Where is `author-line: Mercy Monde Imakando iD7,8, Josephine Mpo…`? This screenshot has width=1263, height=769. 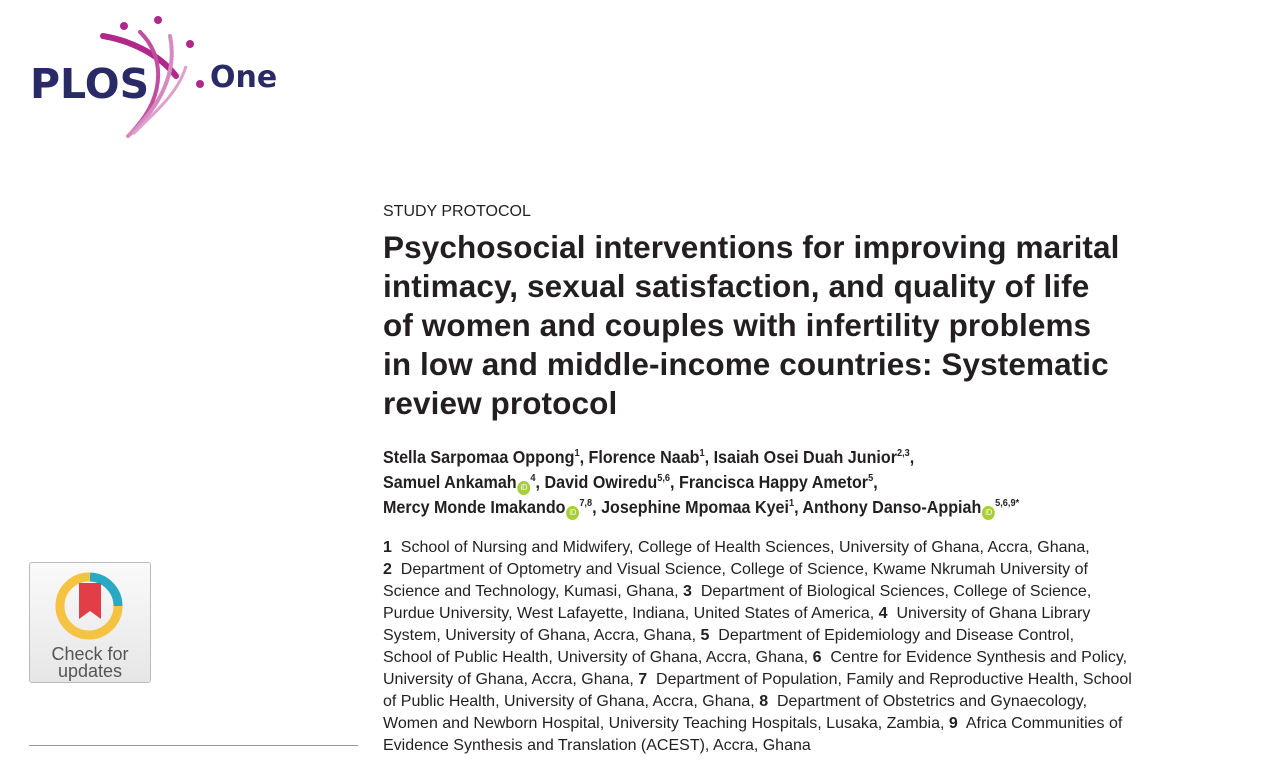
author-line: Mercy Monde Imakando iD7,8, Josephine Mpo… is located at coordinates (778, 507).